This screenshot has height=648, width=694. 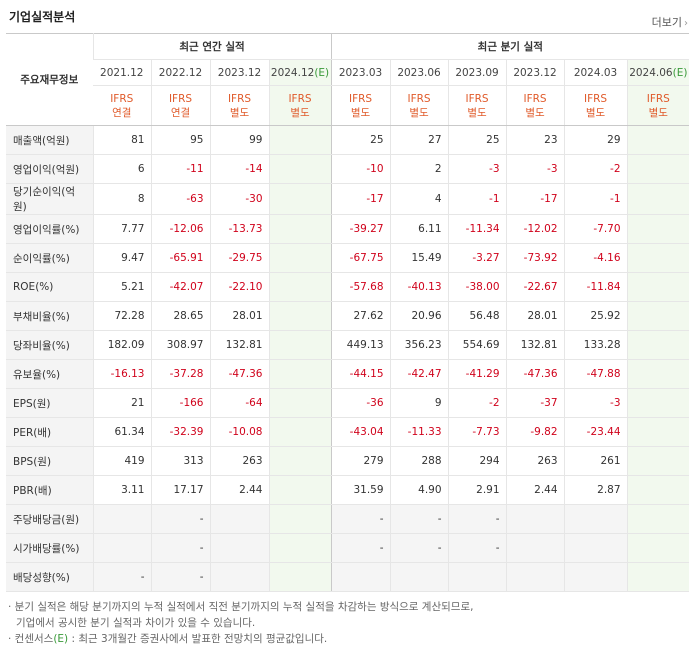 What do you see at coordinates (535, 432) in the screenshot?
I see `cell-value: -9.82` at bounding box center [535, 432].